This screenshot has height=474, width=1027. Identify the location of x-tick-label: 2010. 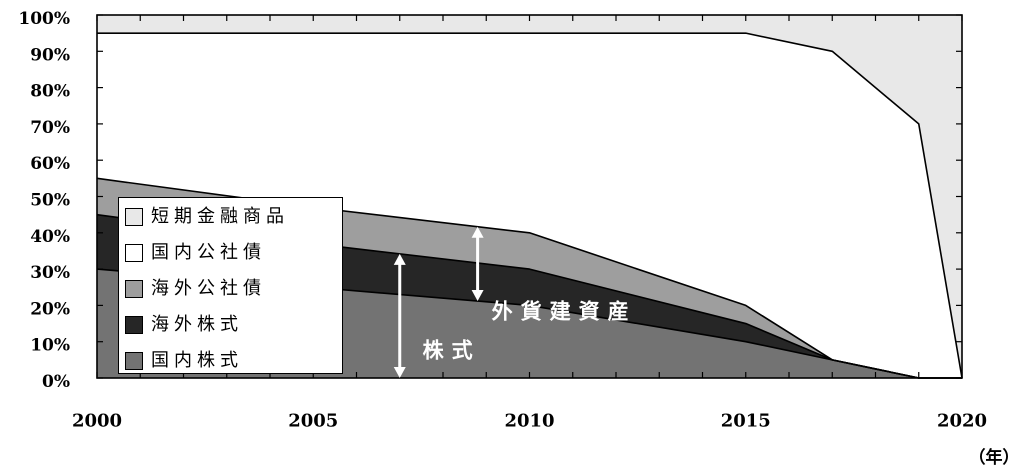
(529, 421).